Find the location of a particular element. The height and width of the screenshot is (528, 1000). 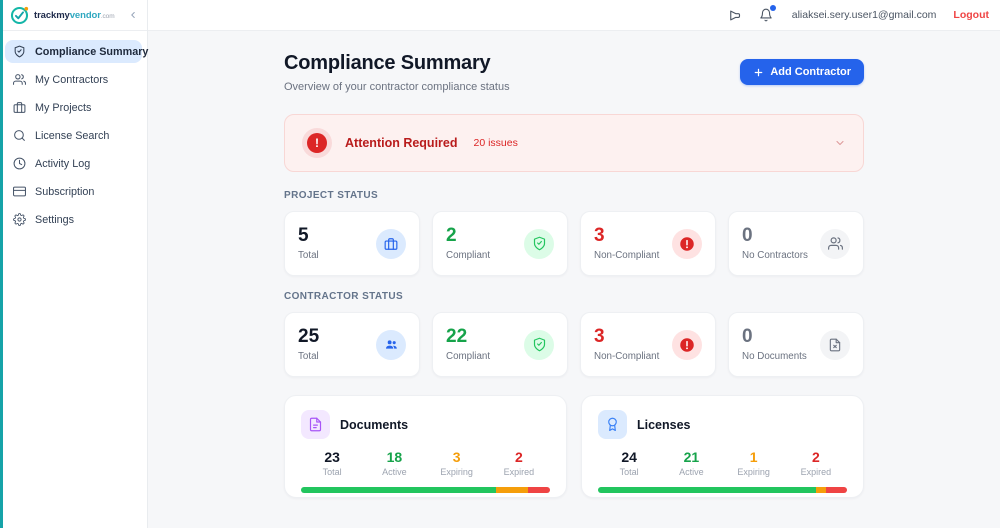

sidebar-item-activity-log: Activity Log is located at coordinates (73, 163).